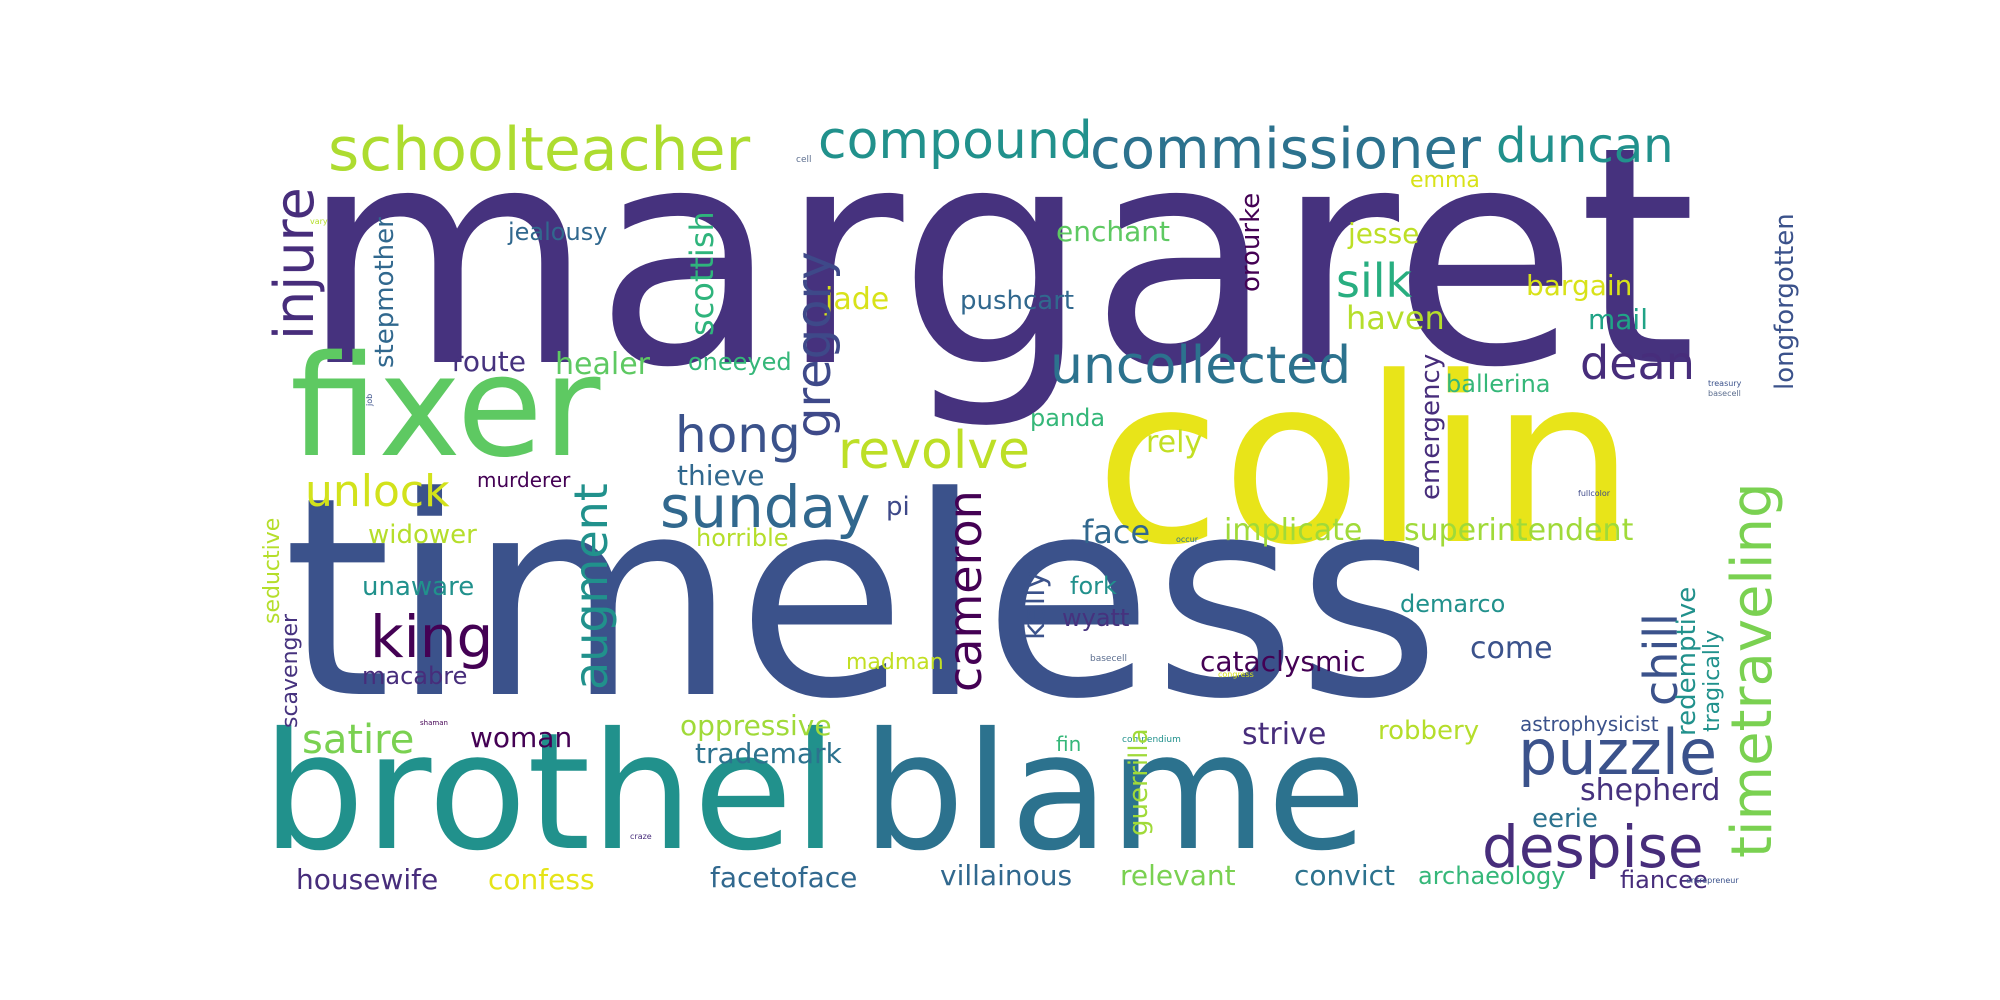 The width and height of the screenshot is (2000, 1000). I want to click on word-eerie: eerie, so click(1565, 819).